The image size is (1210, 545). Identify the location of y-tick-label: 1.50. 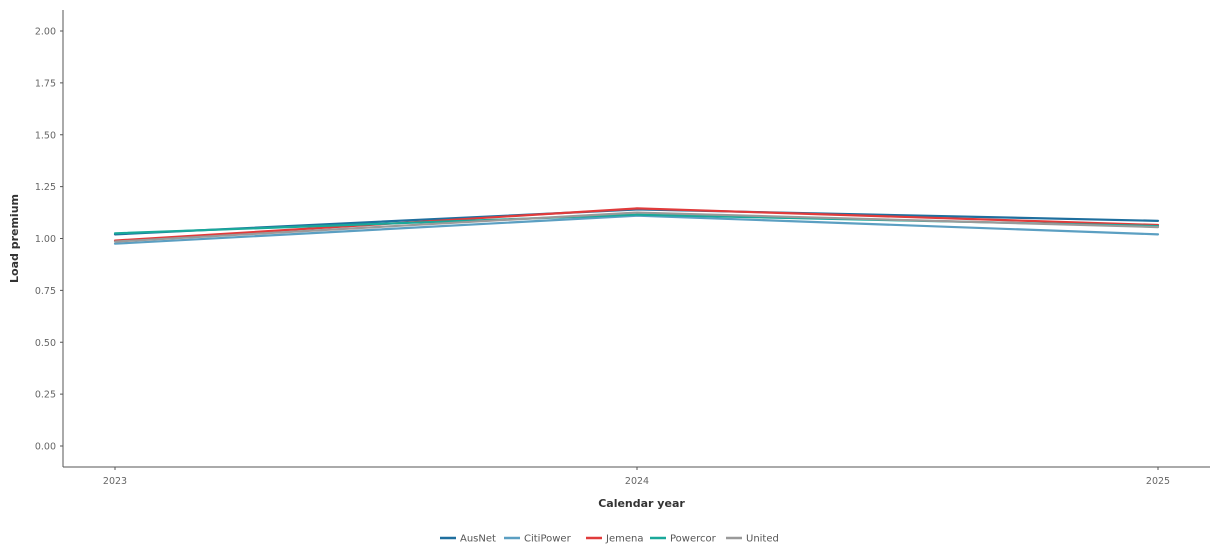
(45, 135).